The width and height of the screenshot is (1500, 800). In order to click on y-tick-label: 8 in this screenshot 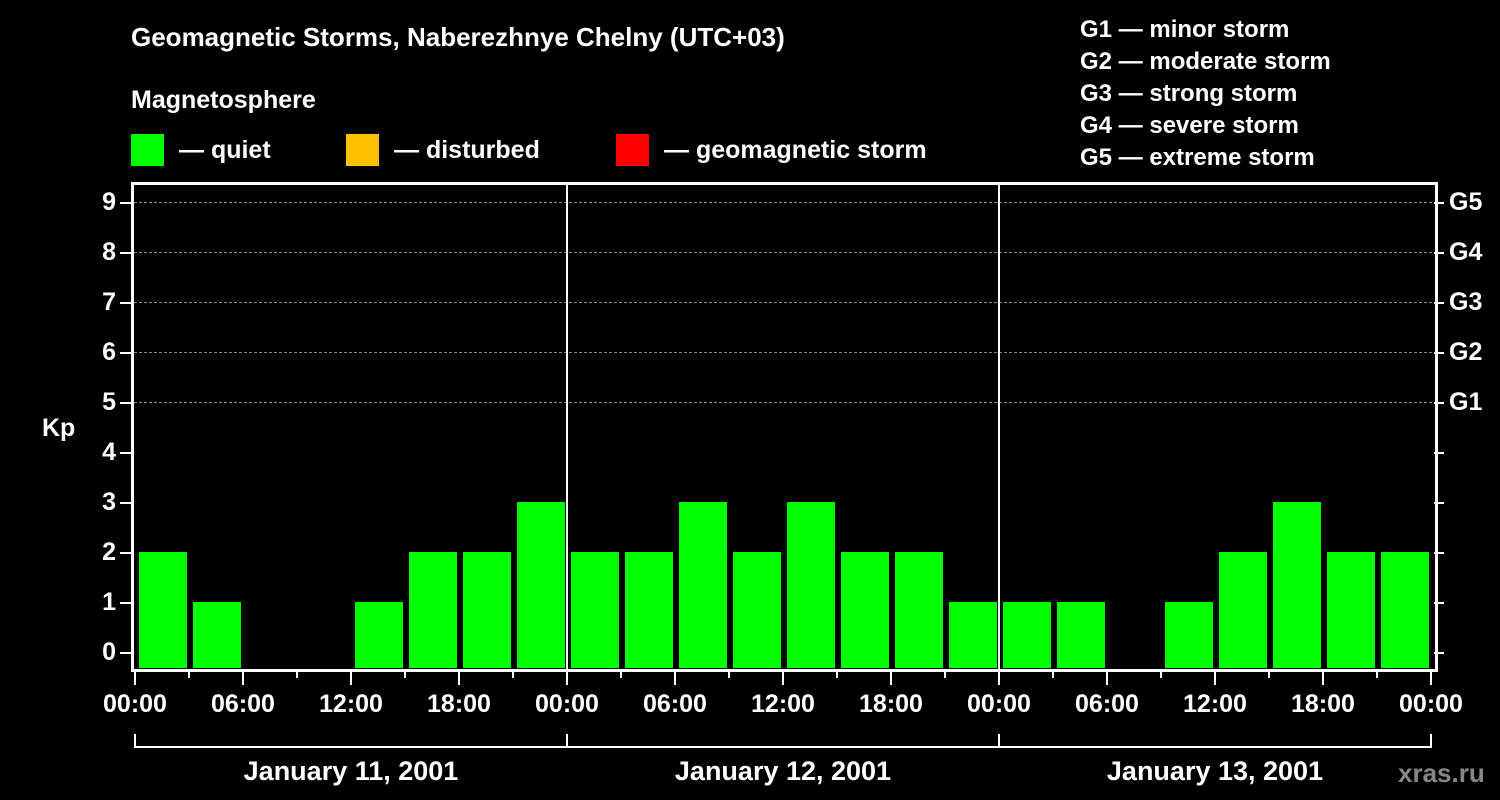, I will do `click(109, 252)`.